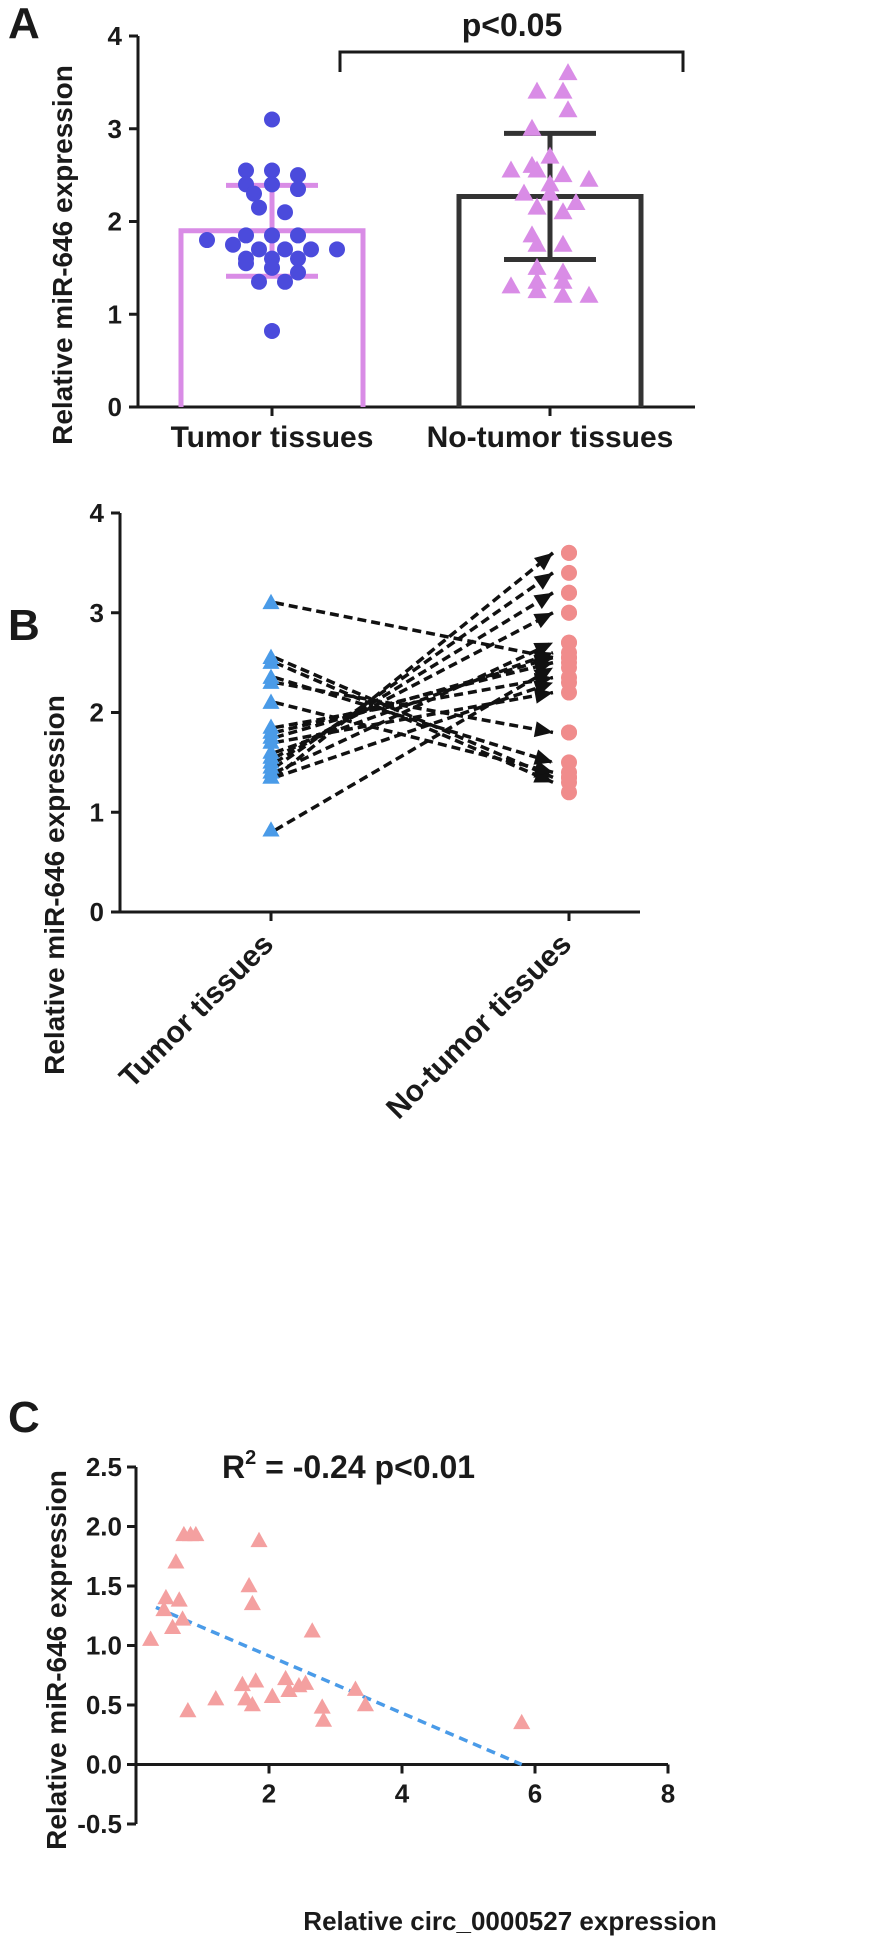 This screenshot has width=871, height=1939. I want to click on panel-c-x-axis-label: Relative circ_0000527 expression, so click(509, 1921).